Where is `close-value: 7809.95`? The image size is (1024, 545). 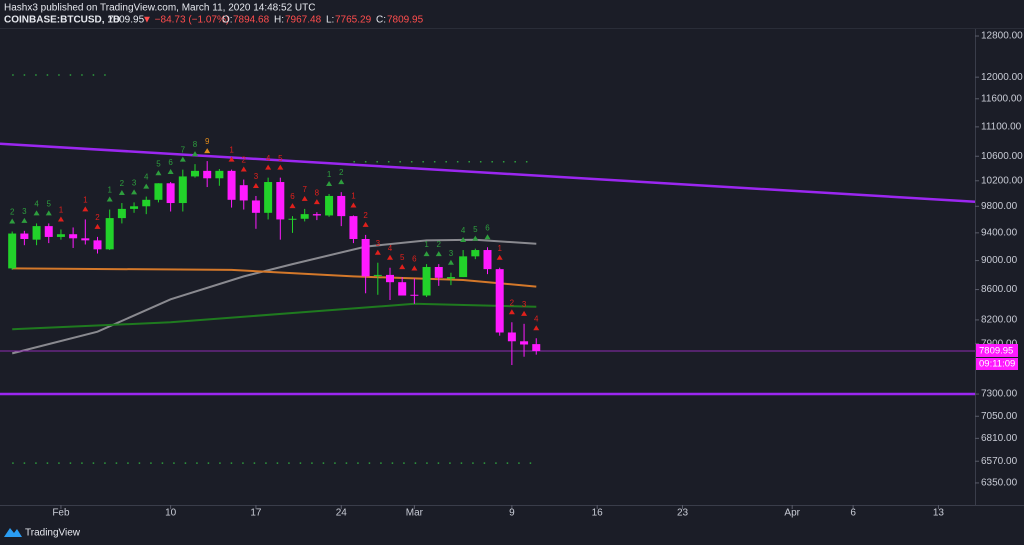
close-value: 7809.95 is located at coordinates (405, 20).